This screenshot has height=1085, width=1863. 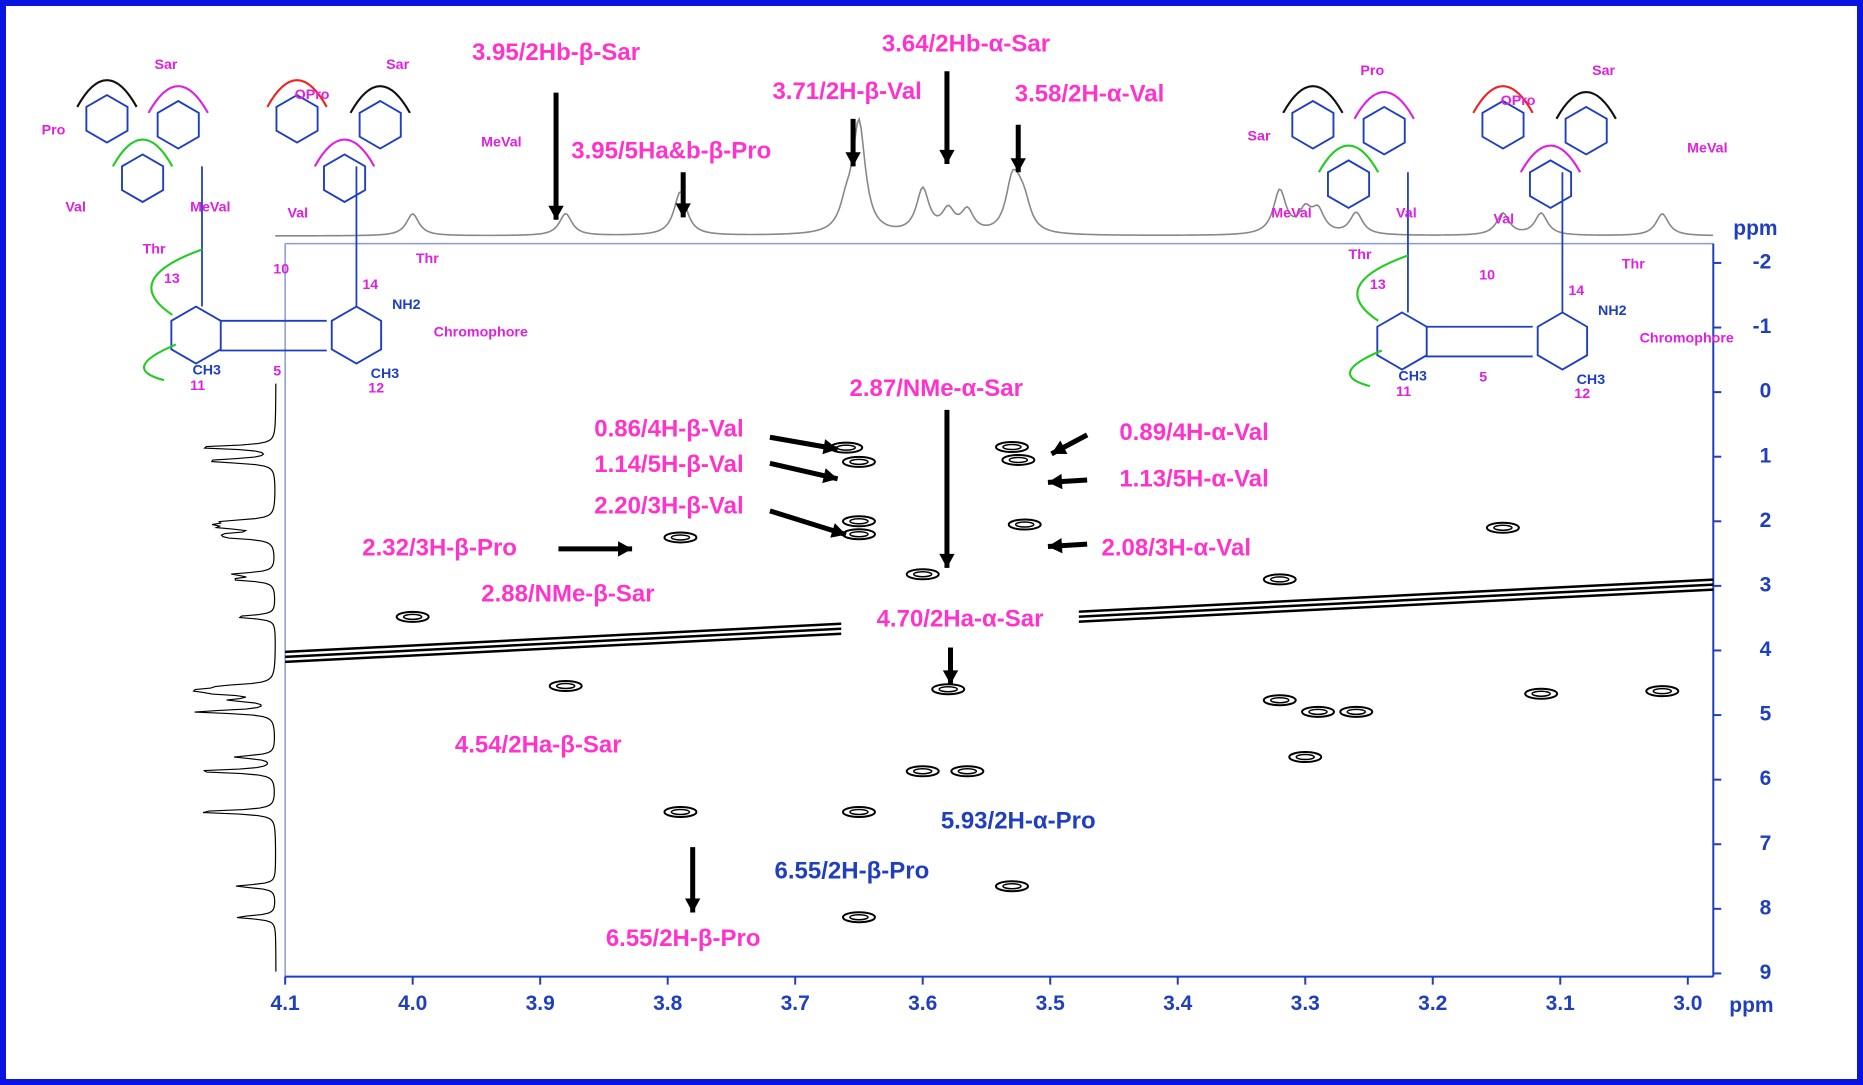 I want to click on x-tick-label: 4.0, so click(x=412, y=1003).